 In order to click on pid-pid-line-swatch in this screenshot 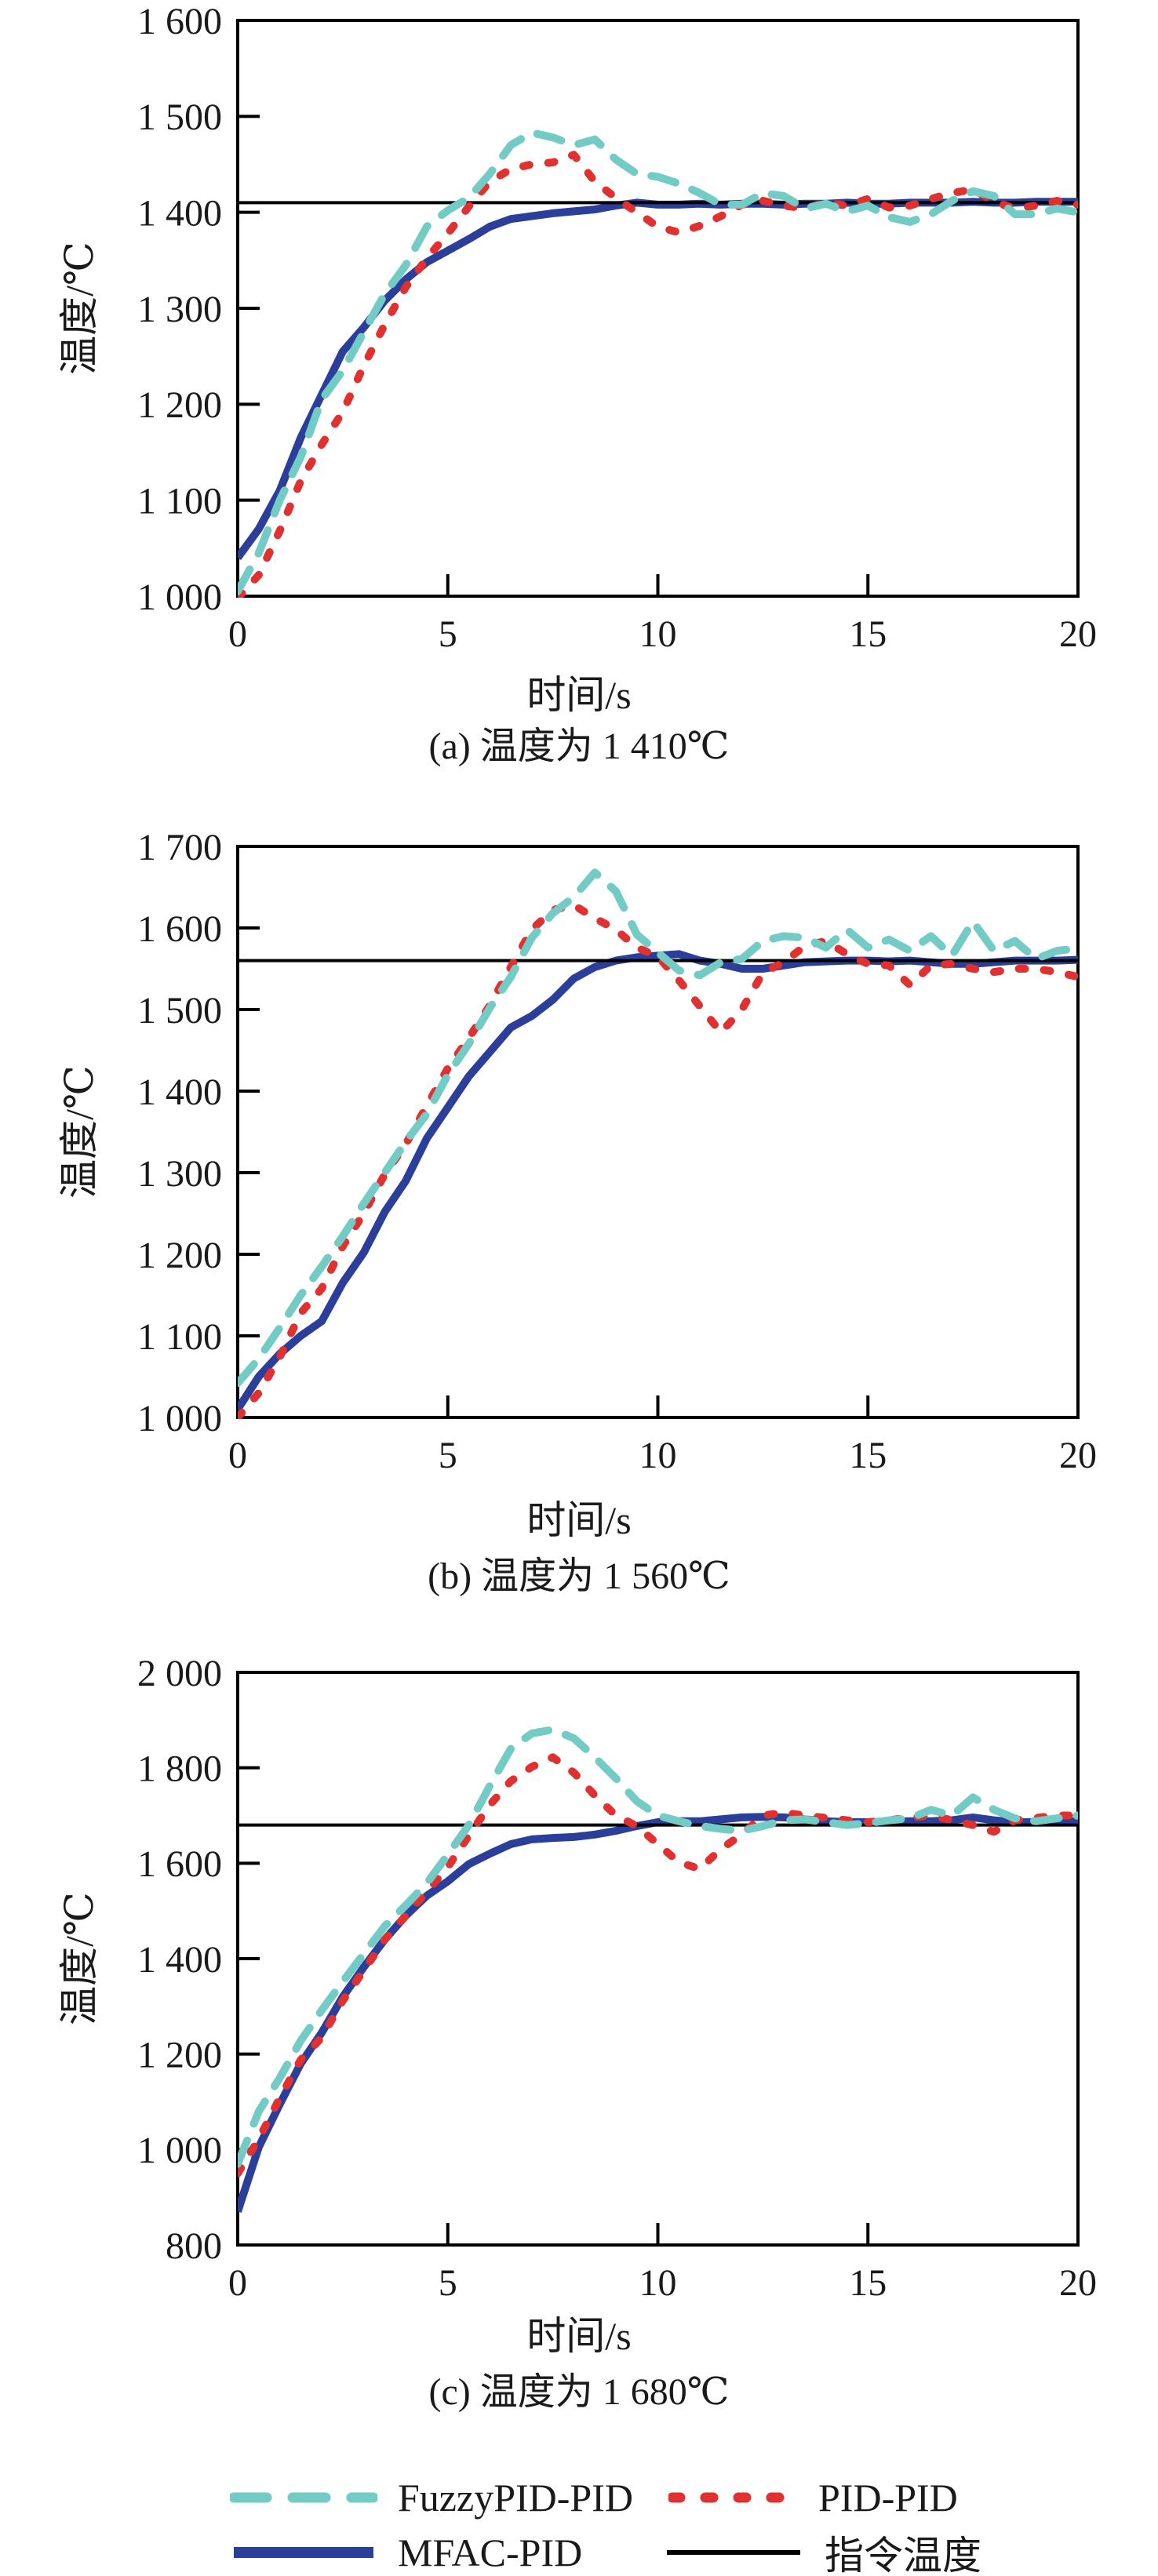, I will do `click(733, 2497)`.